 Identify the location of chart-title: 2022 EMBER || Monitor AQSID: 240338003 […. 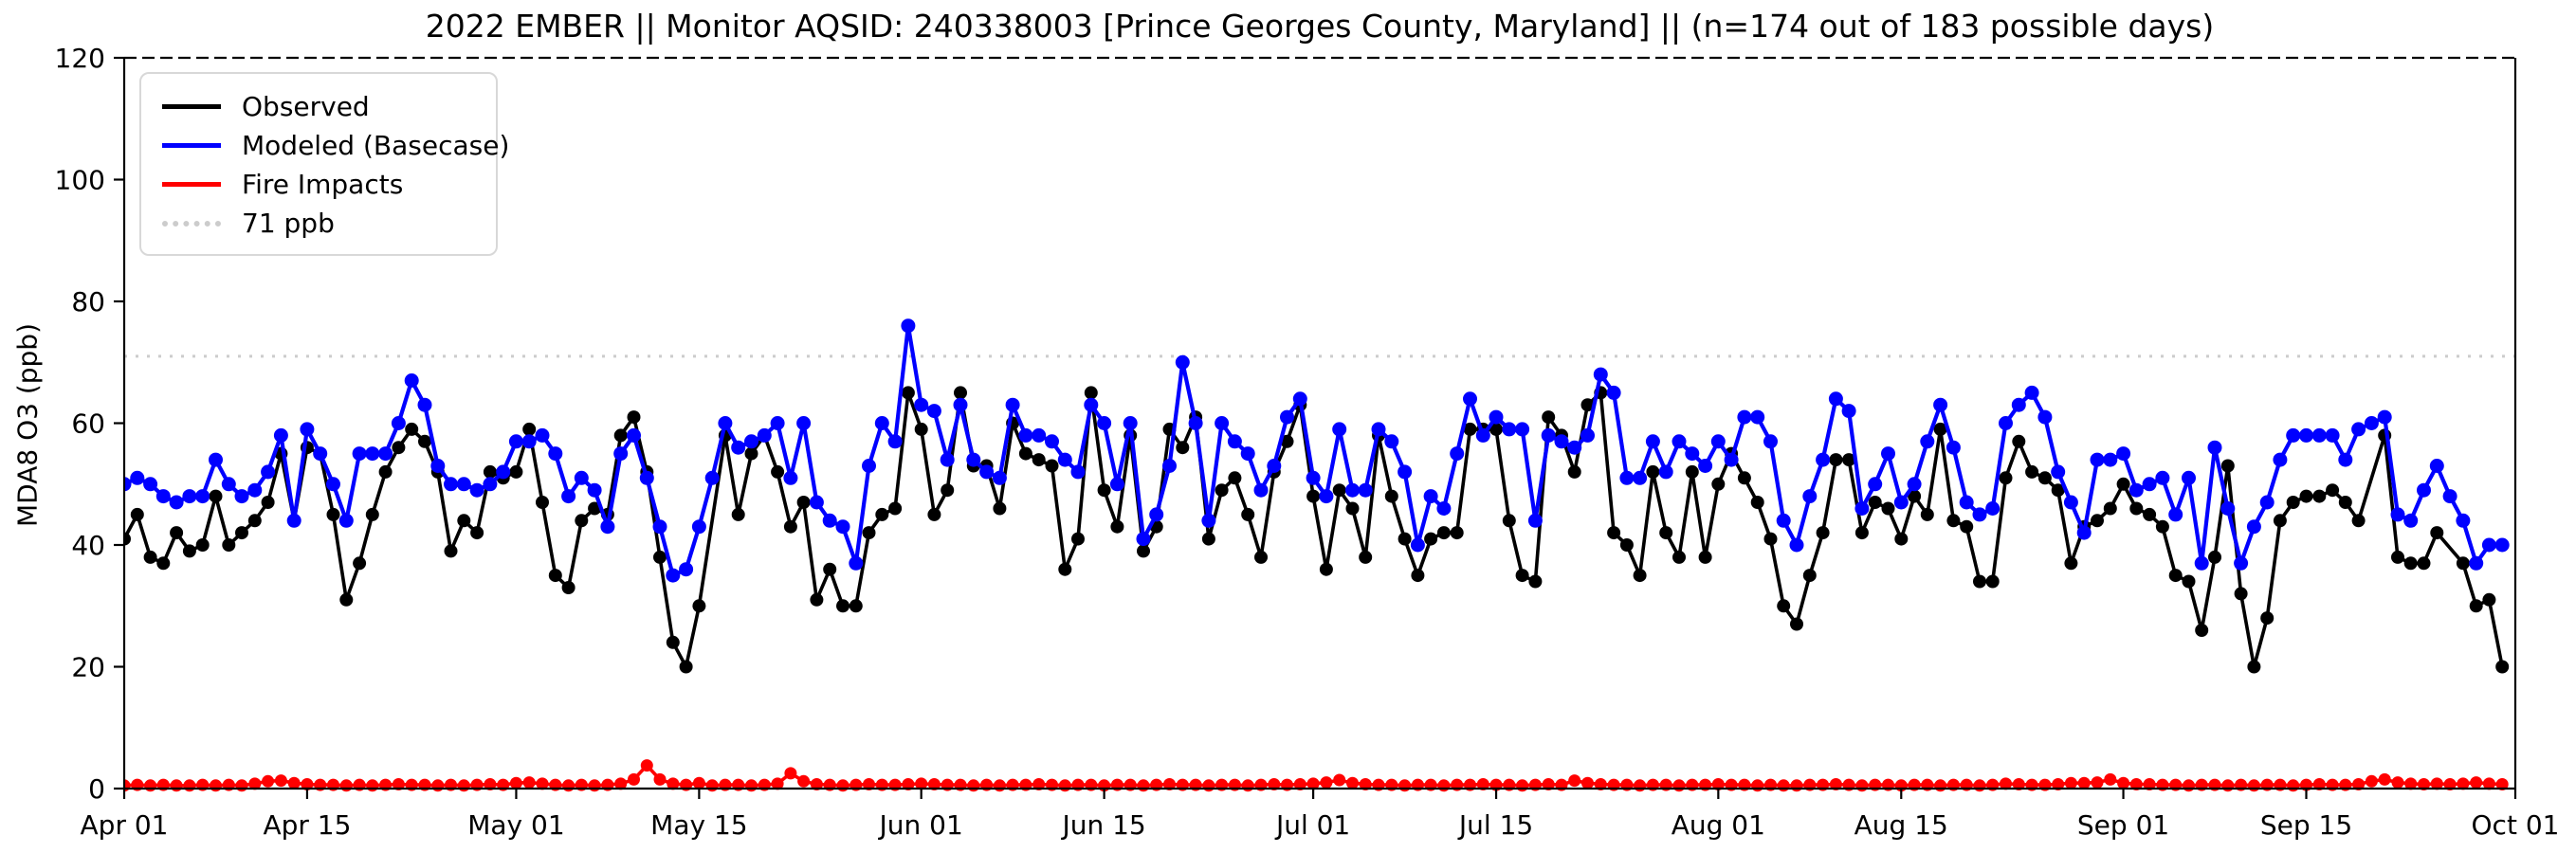
(1320, 26).